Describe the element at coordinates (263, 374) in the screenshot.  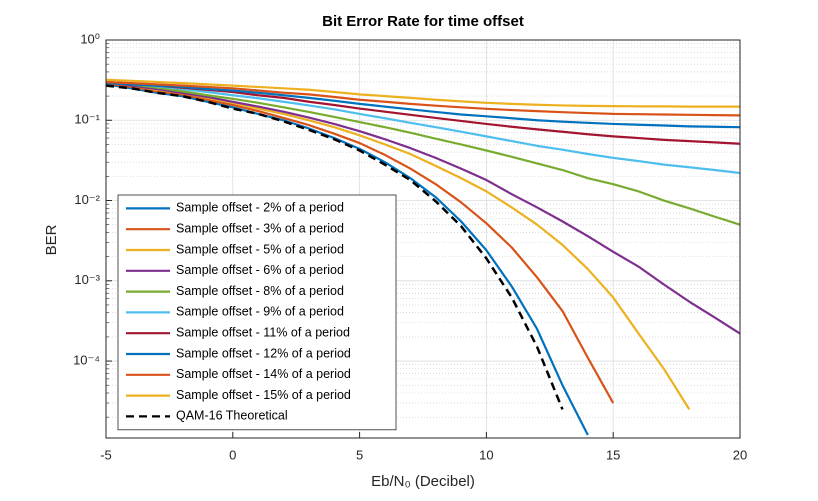
I see `legend-label: Sample offset - 14% of a period` at that location.